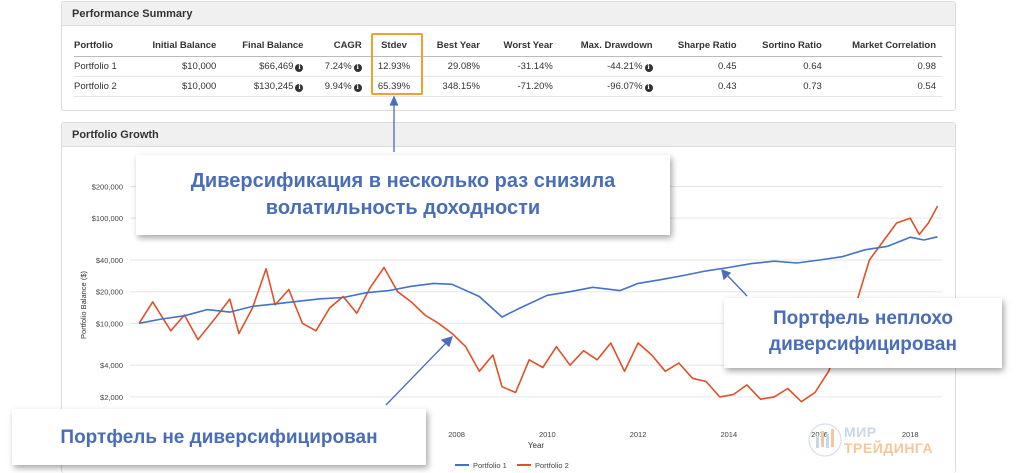 The height and width of the screenshot is (473, 1024). I want to click on x-tick-label: 2018, so click(910, 434).